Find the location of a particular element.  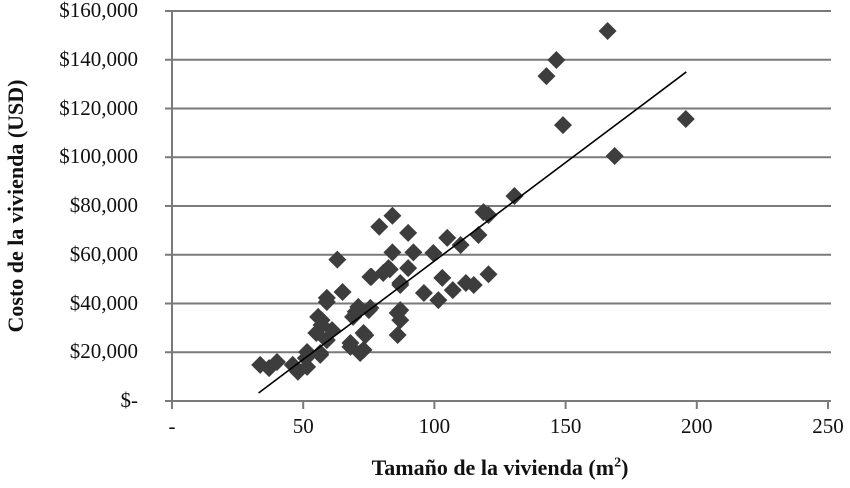

y-tick-label: $140,000 is located at coordinates (98, 58).